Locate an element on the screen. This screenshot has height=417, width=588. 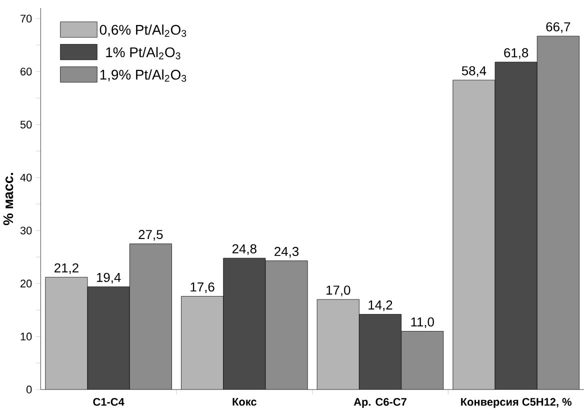
legend-label: 1,9% Pt/Al$_{2}$O$_{3}$ is located at coordinates (143, 76).